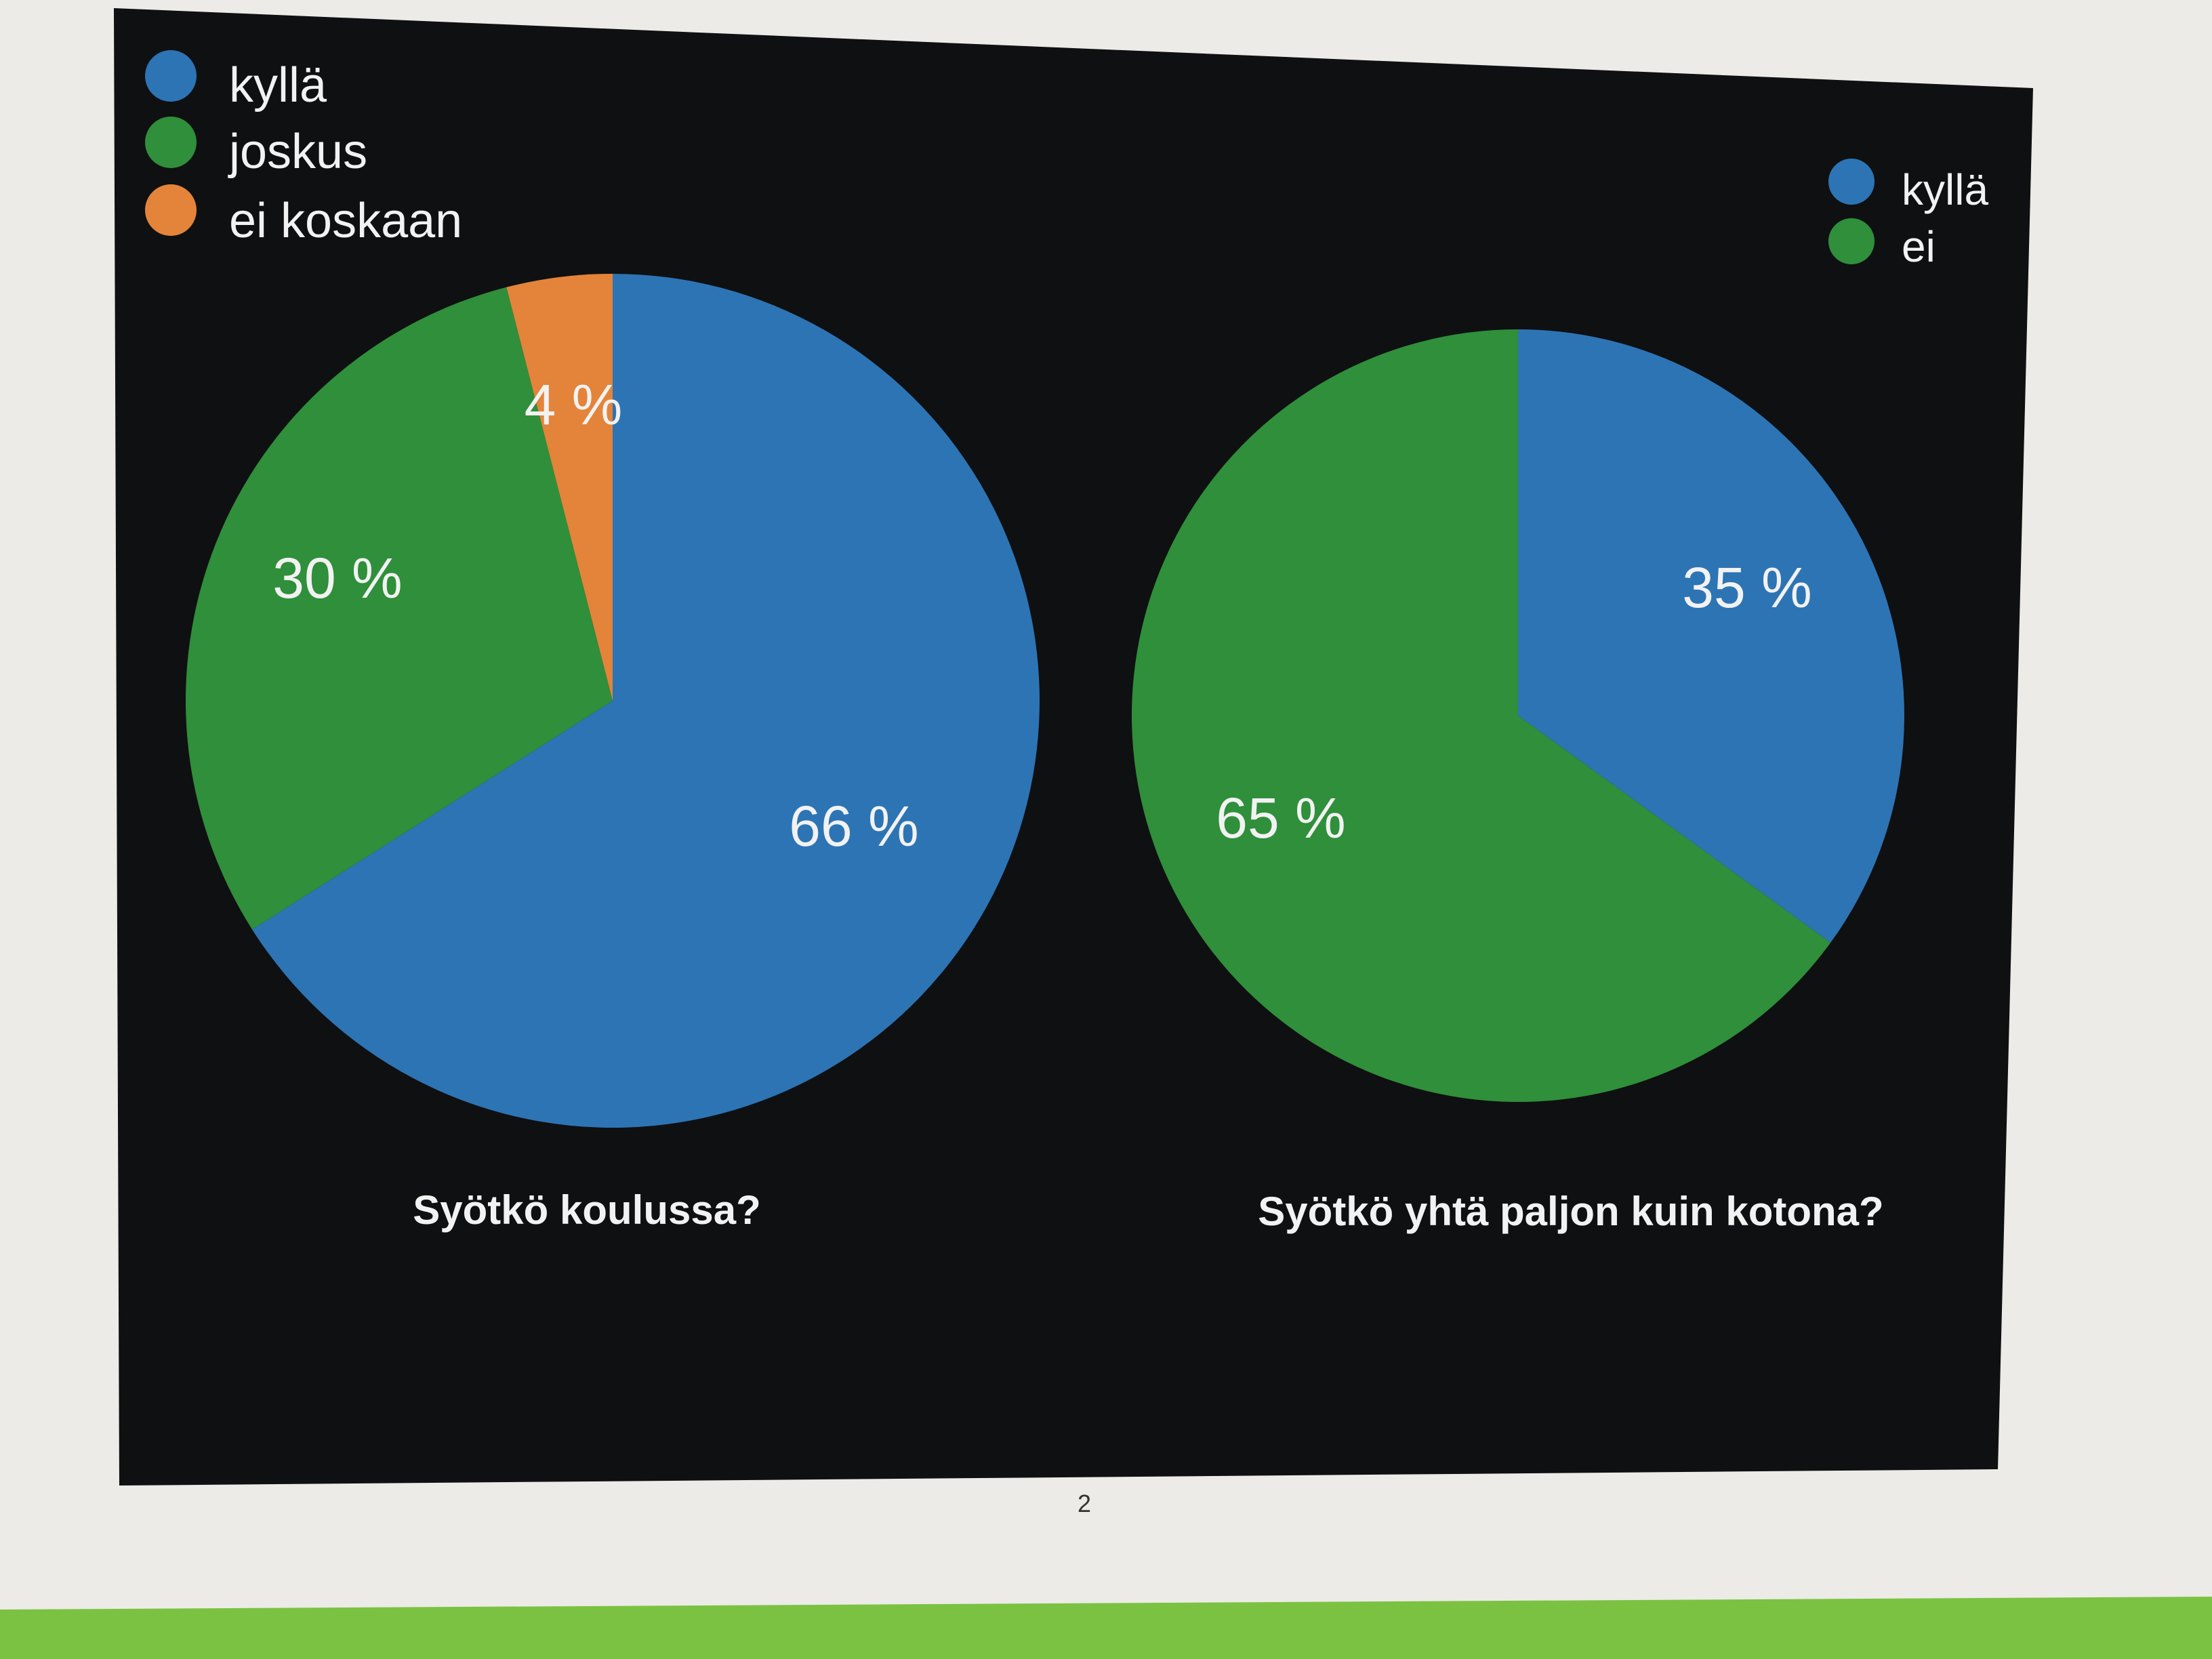  I want to click on chart-title-home: Syötkö yhtä paljon kuin kotona?, so click(1571, 1211).